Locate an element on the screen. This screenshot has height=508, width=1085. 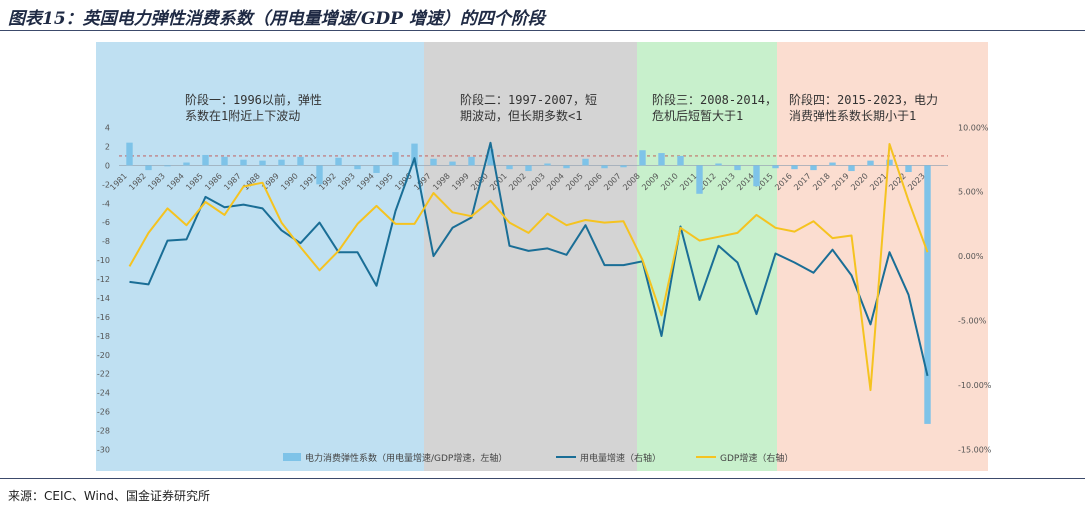
legend-swatch-bar is located at coordinates (292, 457).